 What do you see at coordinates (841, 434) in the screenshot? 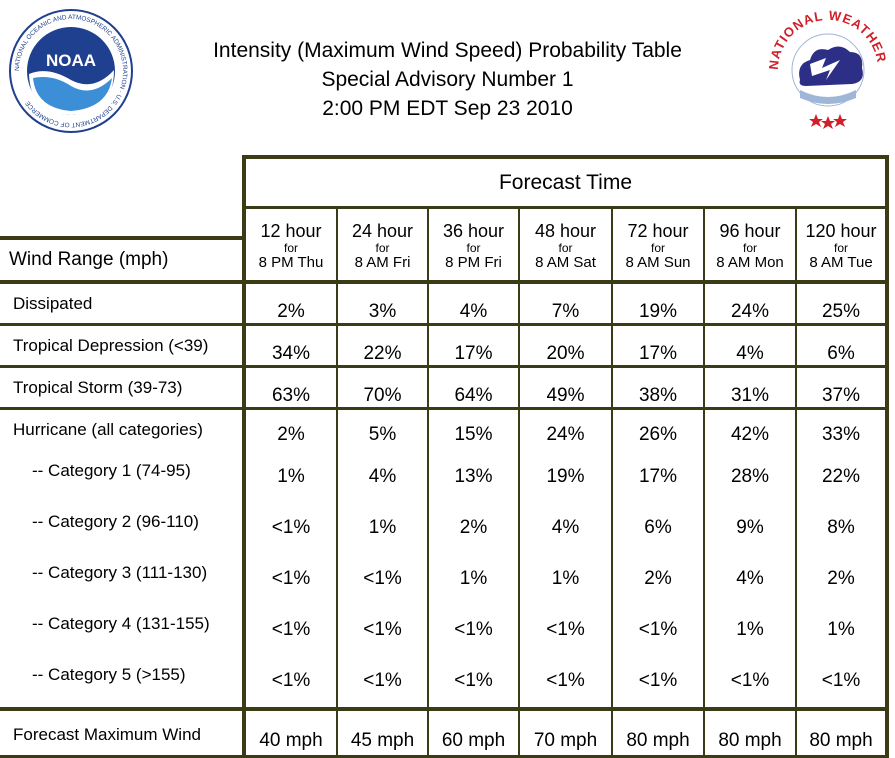
I see `table-cell: 33%` at bounding box center [841, 434].